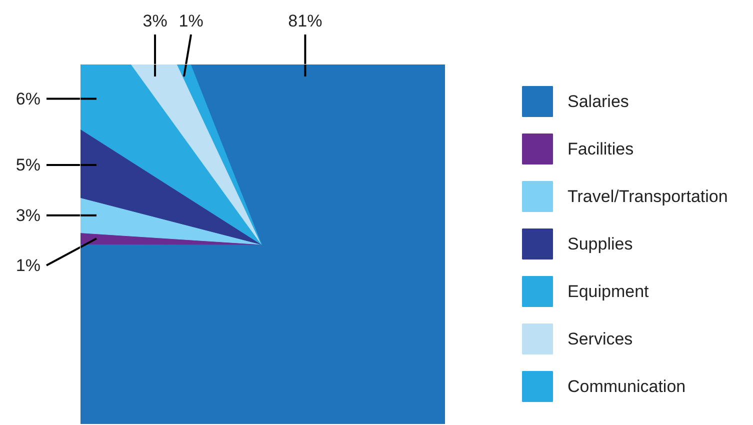 The height and width of the screenshot is (425, 753). I want to click on data-label: 81%, so click(305, 21).